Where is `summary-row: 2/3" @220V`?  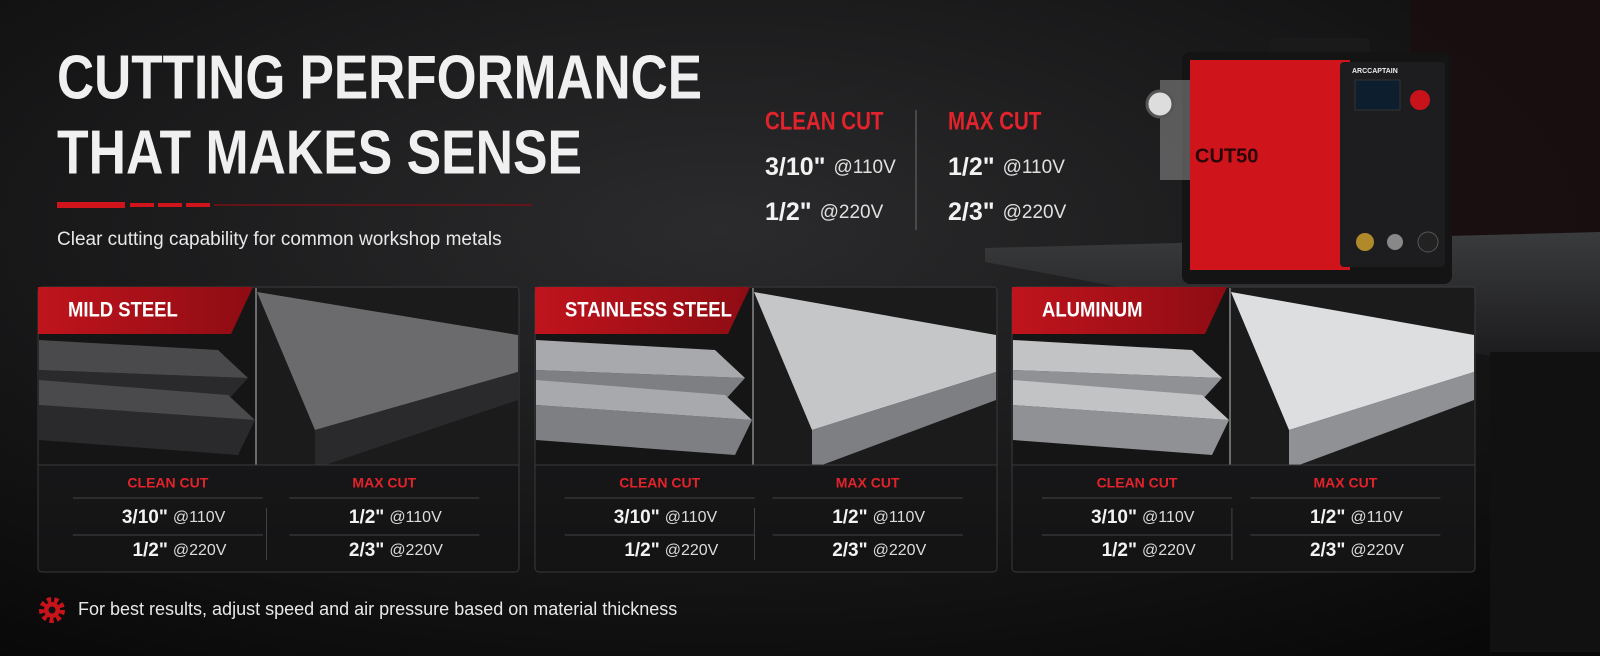
summary-row: 2/3" @220V is located at coordinates (1007, 212).